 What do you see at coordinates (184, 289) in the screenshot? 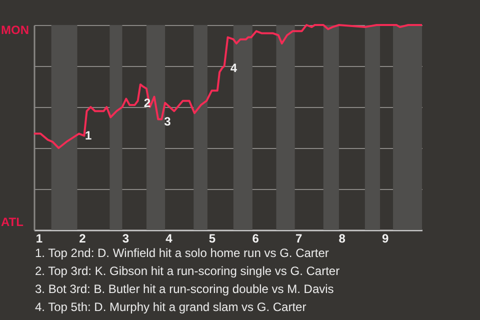
I see `text: 3. Bot 3rd: B. Butler hit a run-scoring double vs M. Davis` at bounding box center [184, 289].